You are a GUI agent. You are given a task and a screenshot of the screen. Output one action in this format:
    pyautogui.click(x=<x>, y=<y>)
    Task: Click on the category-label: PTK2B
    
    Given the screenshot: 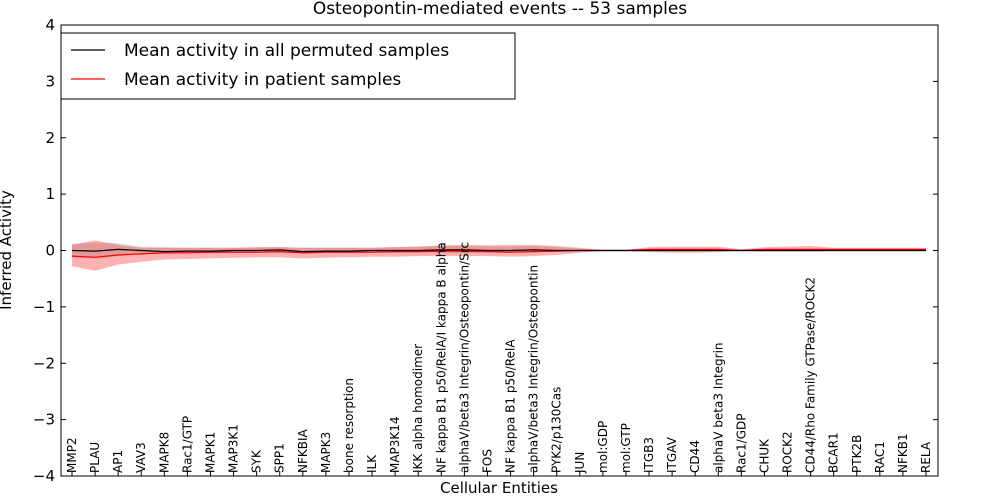 What is the action you would take?
    pyautogui.click(x=857, y=454)
    